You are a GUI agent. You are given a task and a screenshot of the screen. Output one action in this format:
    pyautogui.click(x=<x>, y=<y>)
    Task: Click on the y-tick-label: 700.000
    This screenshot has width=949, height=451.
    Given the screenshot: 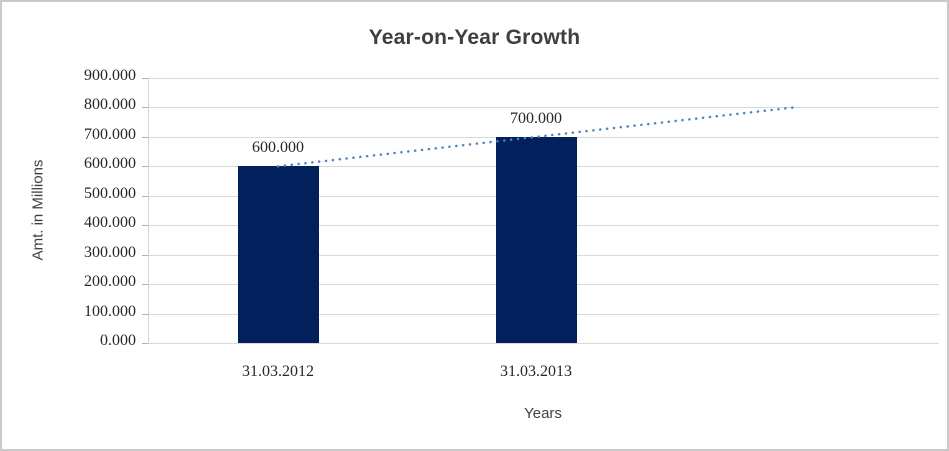 What is the action you would take?
    pyautogui.click(x=110, y=134)
    